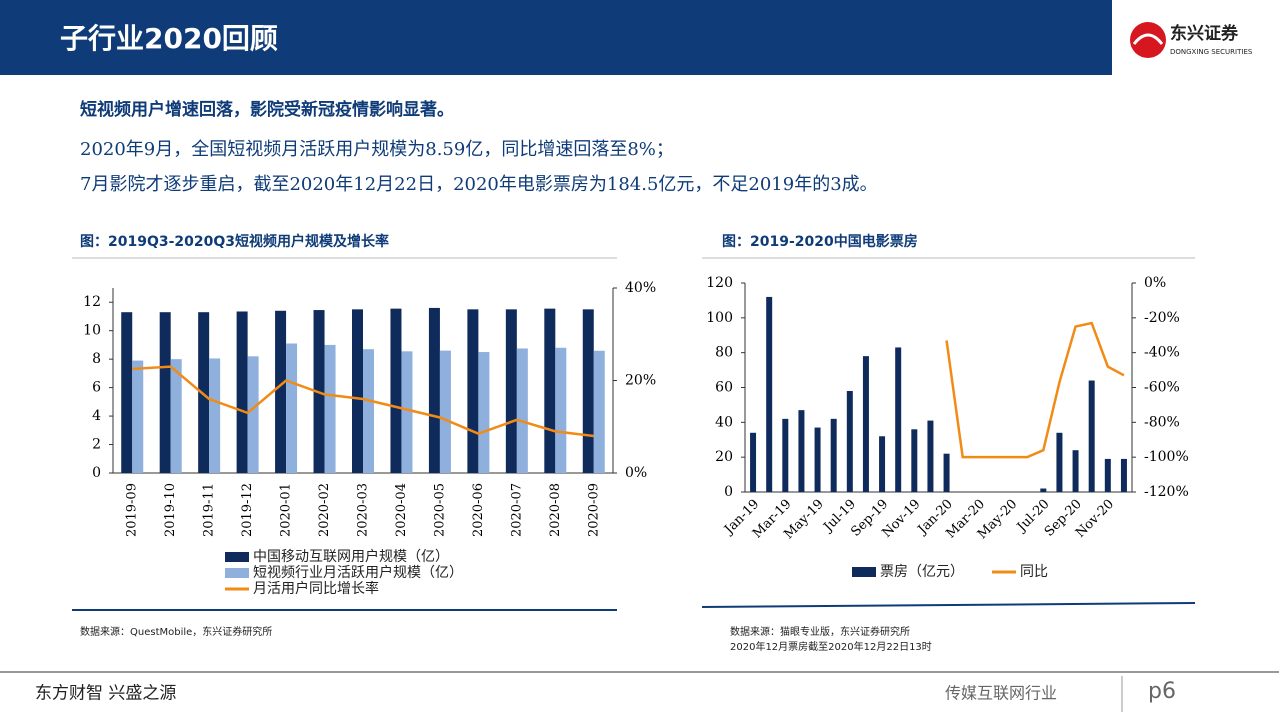  I want to click on y-tick-label: 60, so click(724, 388).